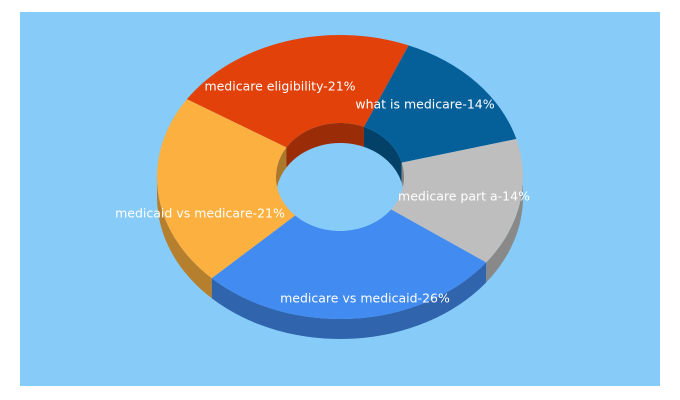 The width and height of the screenshot is (680, 400). I want to click on slice-label-medicare-eligibility: medicare eligibility-21%, so click(279, 86).